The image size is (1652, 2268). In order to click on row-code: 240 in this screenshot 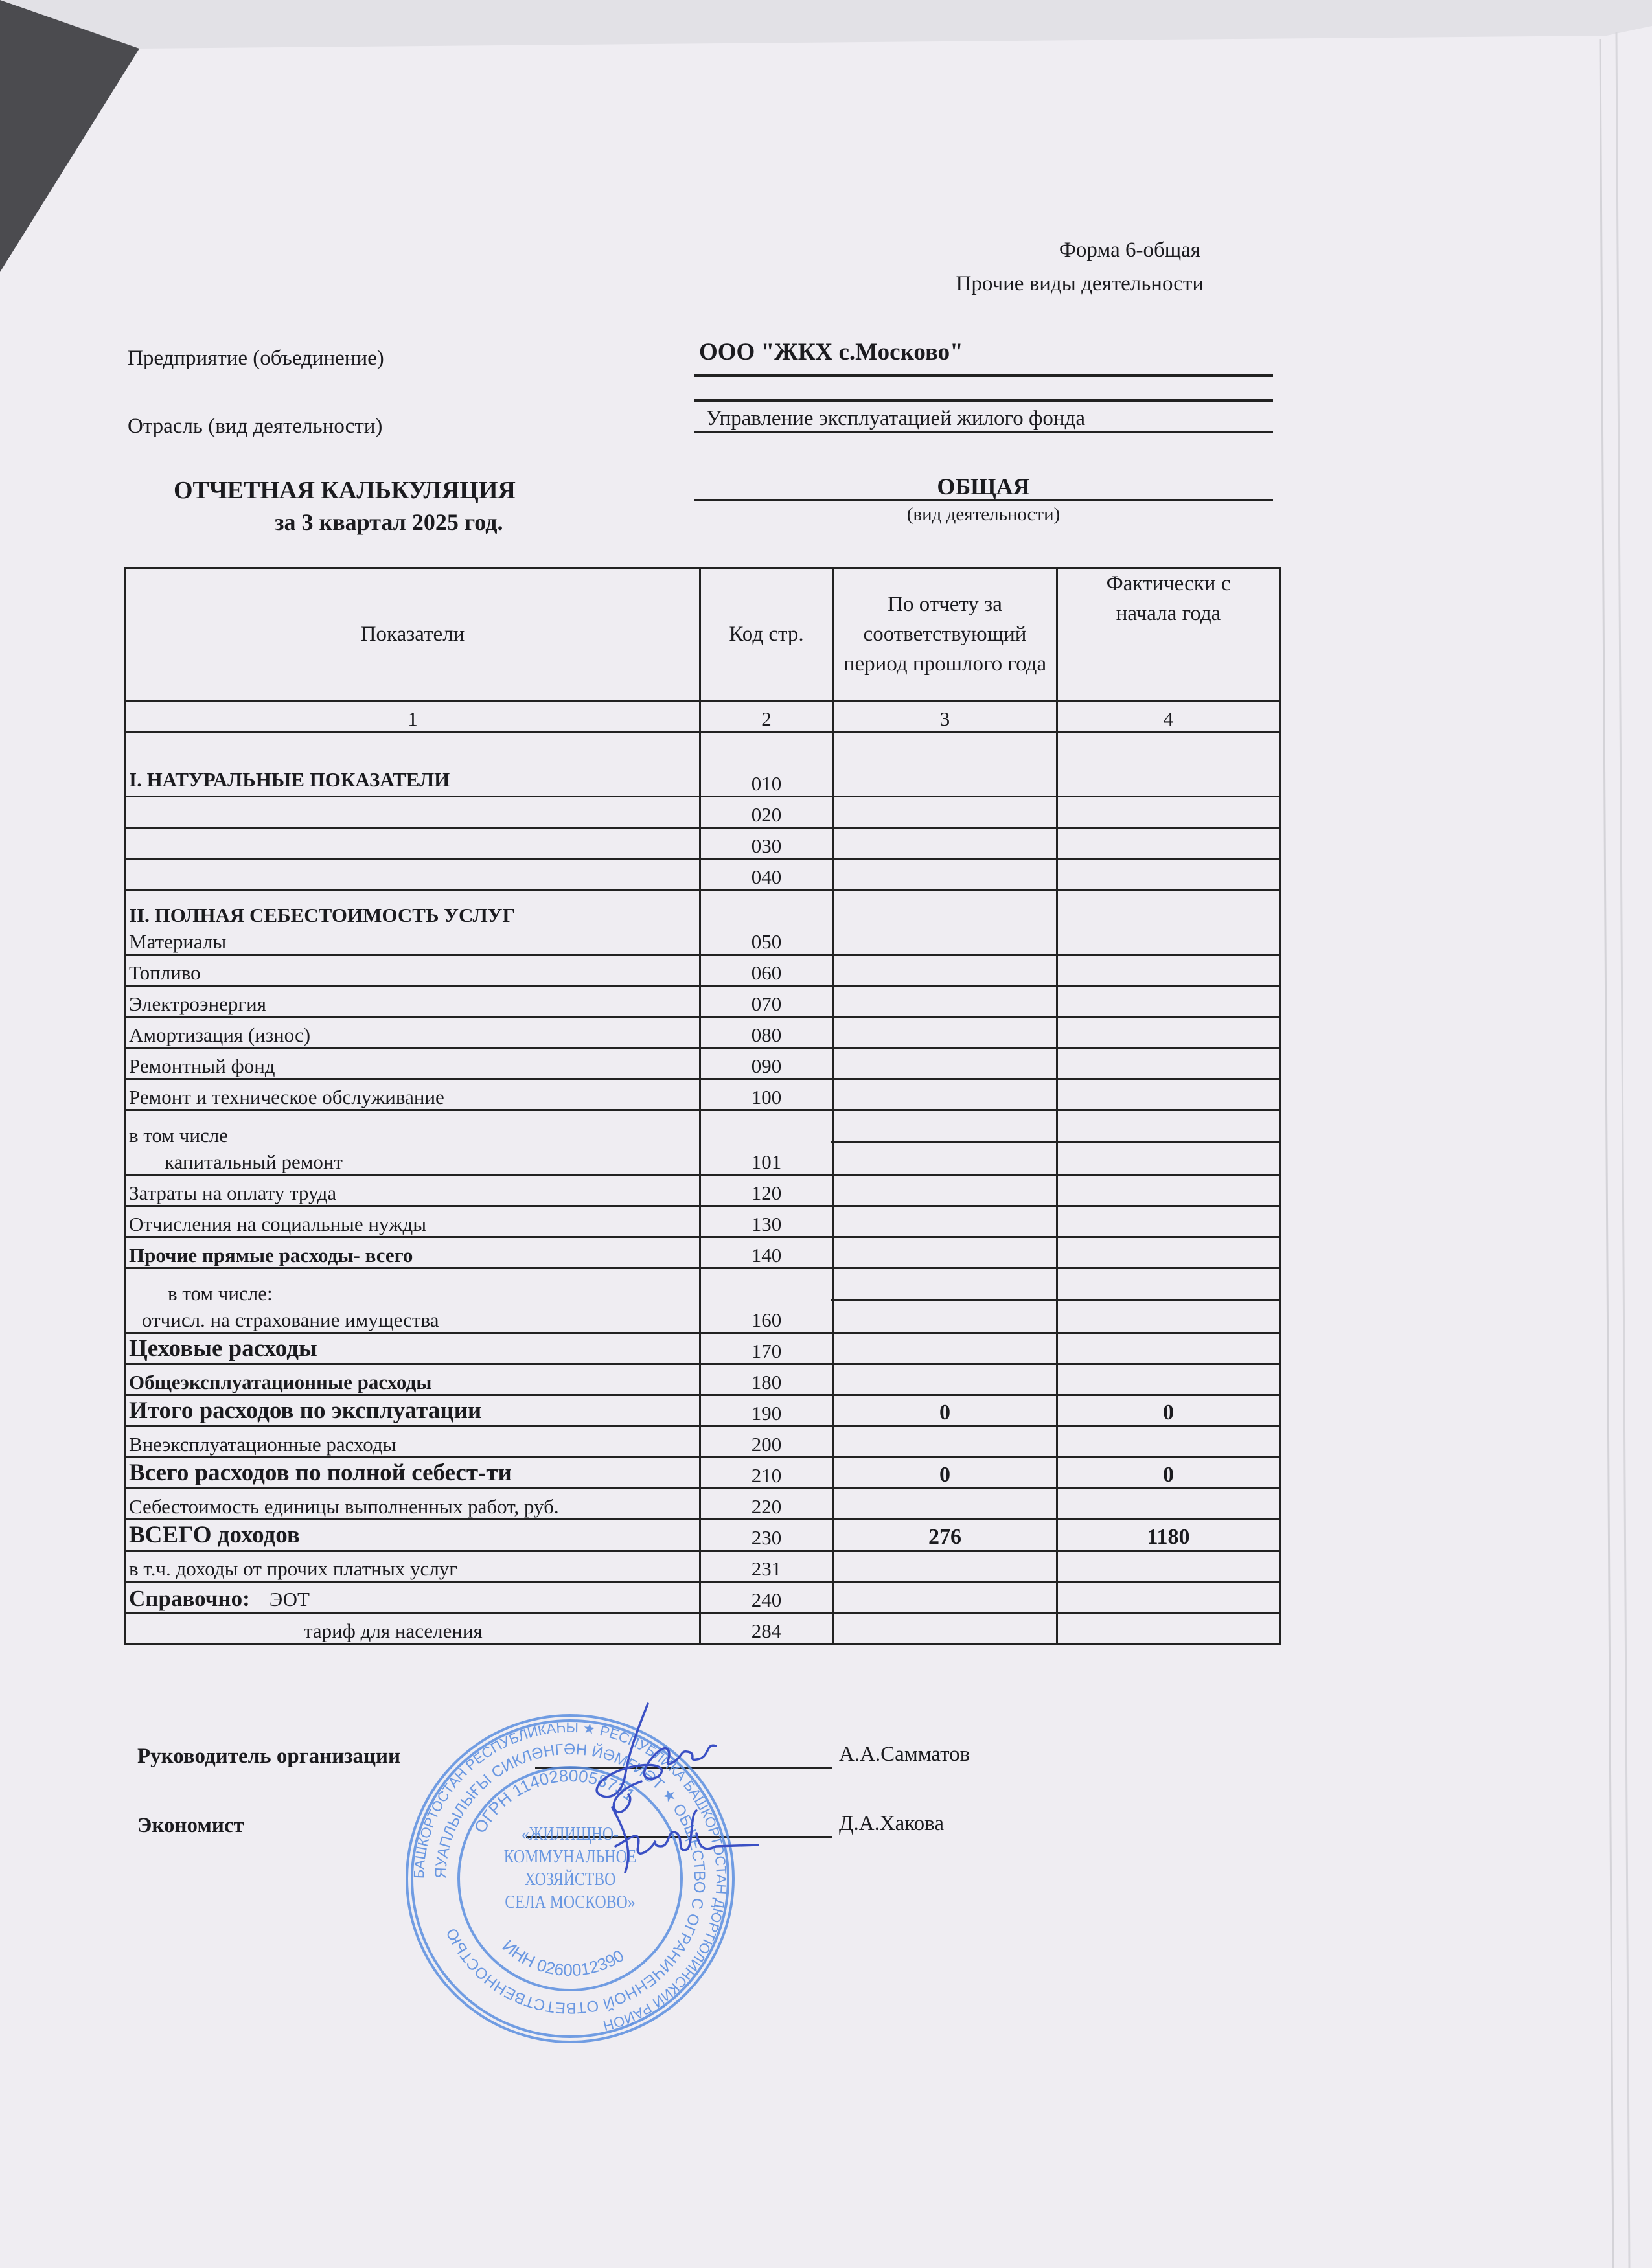, I will do `click(766, 1597)`.